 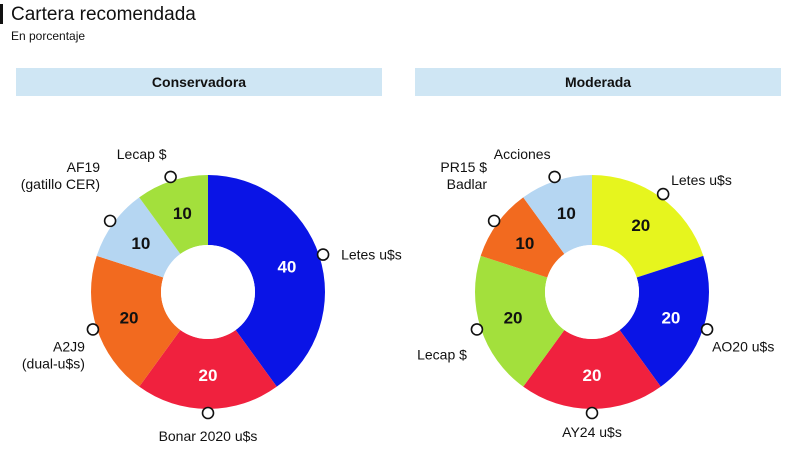 What do you see at coordinates (199, 82) in the screenshot?
I see `panel-header-conservadora: Conservadora` at bounding box center [199, 82].